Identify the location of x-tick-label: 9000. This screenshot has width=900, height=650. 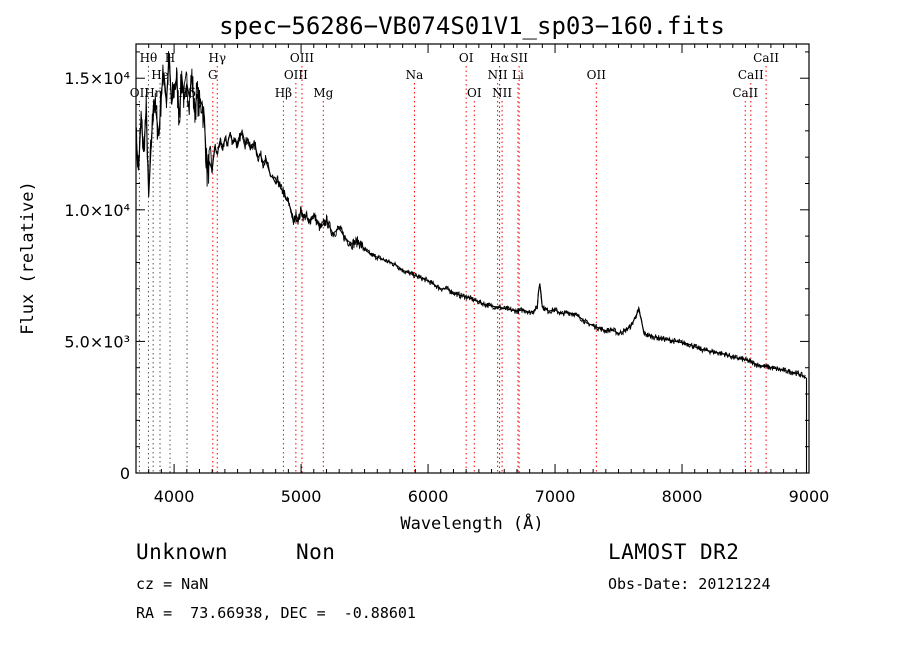
(809, 496).